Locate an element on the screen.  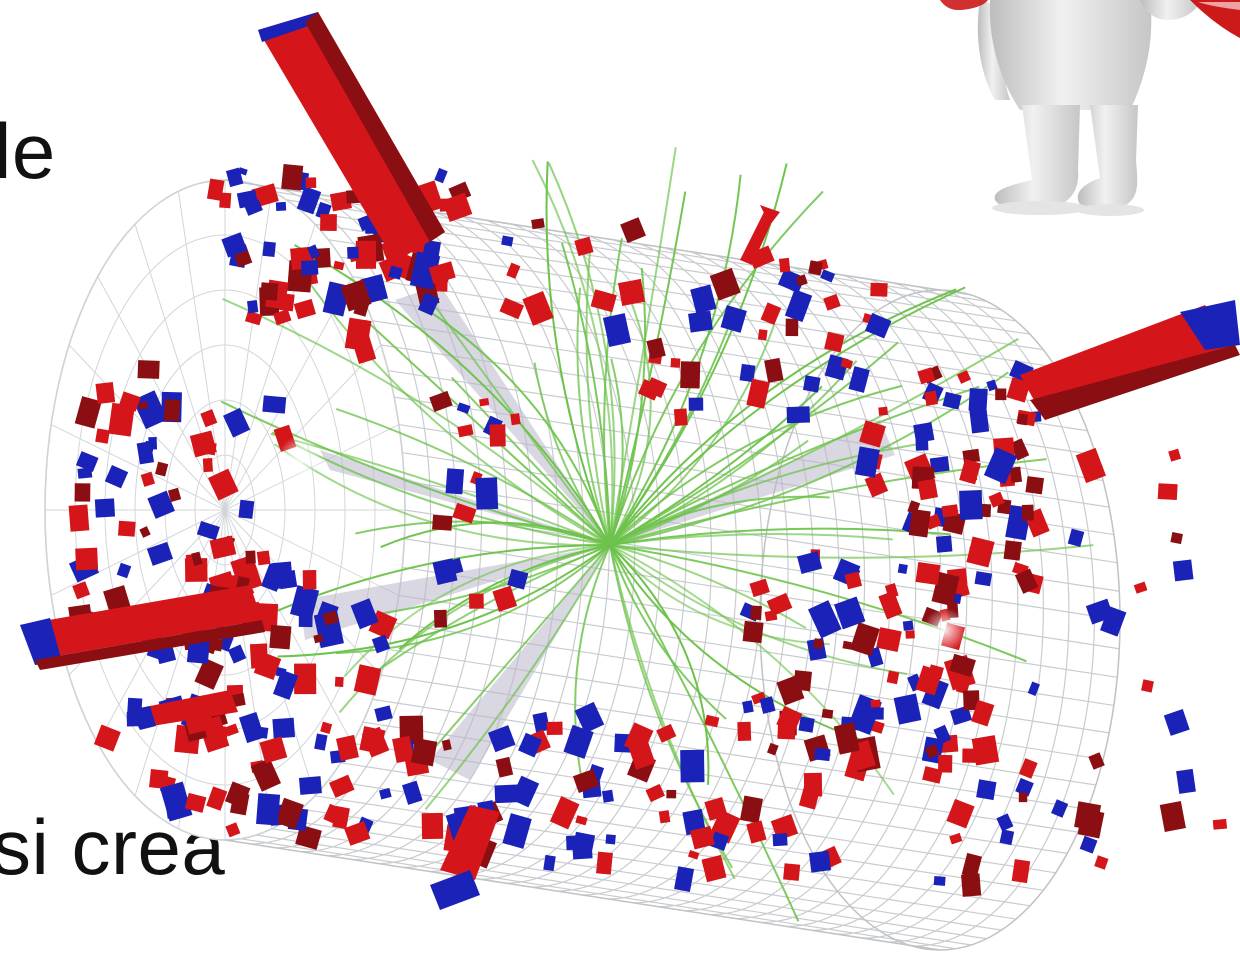
vertex-glow-left is located at coordinates (300, 458).